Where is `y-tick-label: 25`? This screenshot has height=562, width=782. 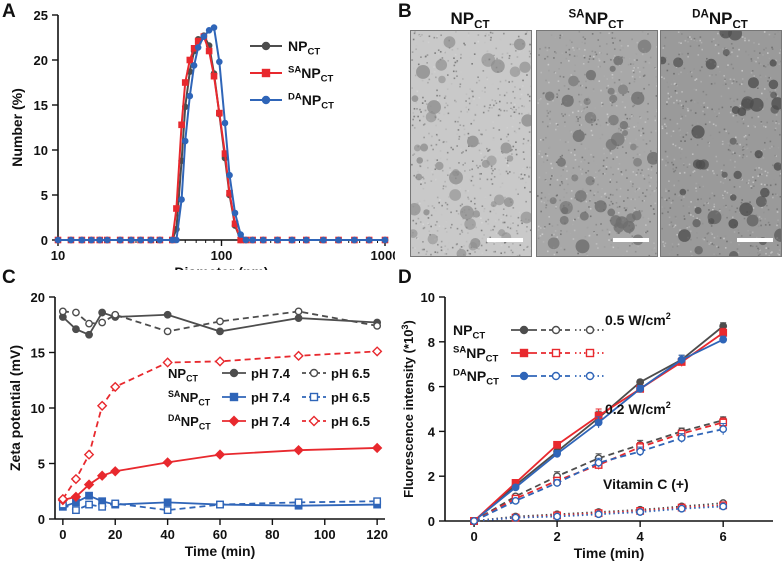 y-tick-label: 25 is located at coordinates (41, 15).